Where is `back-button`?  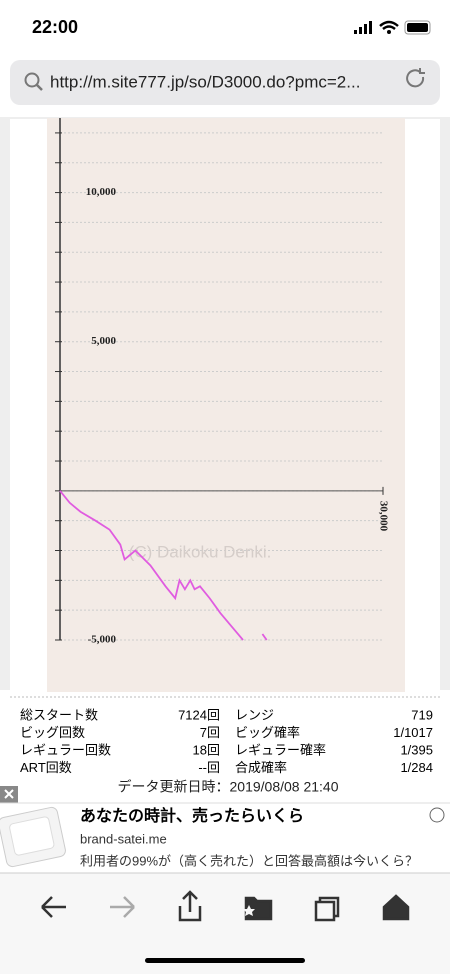 back-button is located at coordinates (53, 907).